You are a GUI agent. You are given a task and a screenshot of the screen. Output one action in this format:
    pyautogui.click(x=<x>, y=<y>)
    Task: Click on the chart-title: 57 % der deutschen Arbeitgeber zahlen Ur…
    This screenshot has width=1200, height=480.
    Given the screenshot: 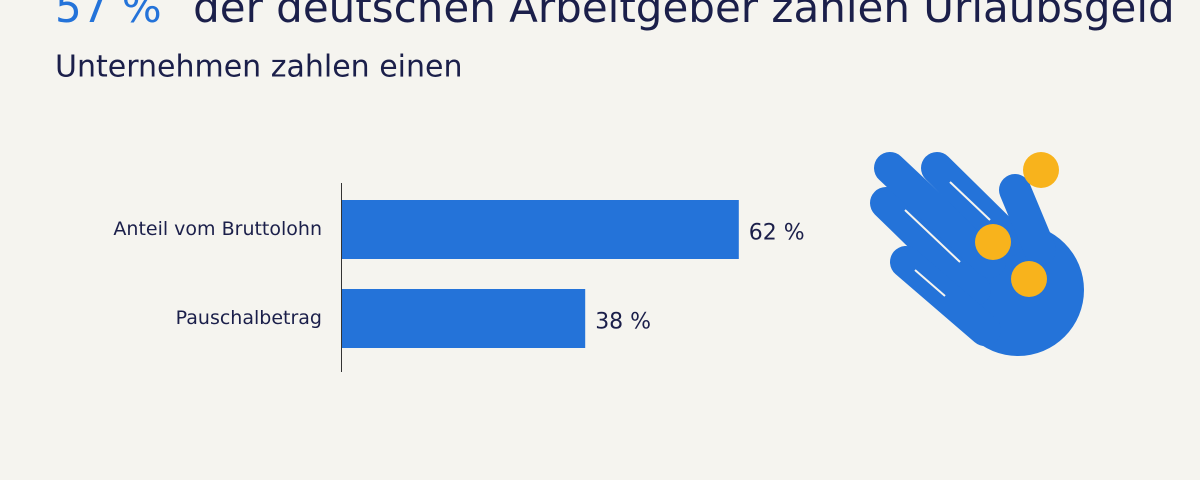 What is the action you would take?
    pyautogui.click(x=615, y=16)
    